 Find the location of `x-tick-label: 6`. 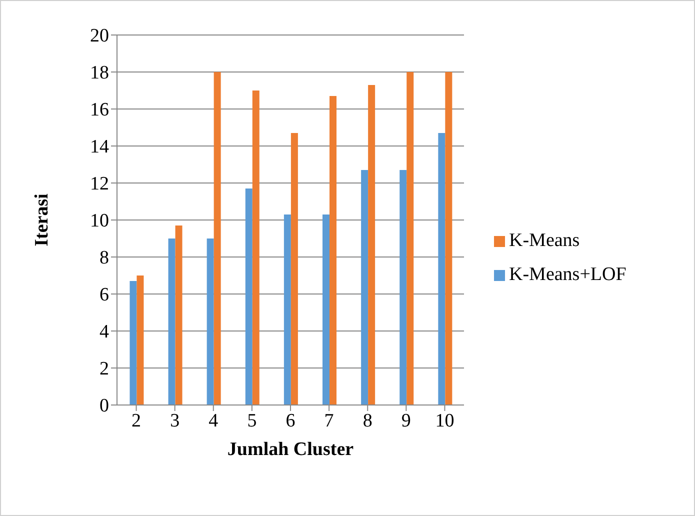

x-tick-label: 6 is located at coordinates (291, 421).